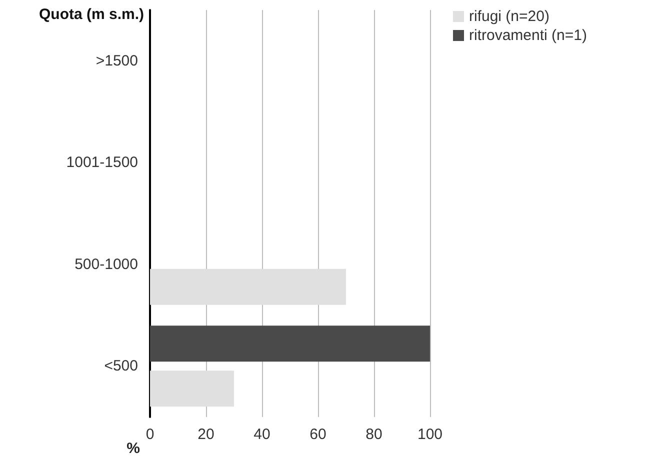 The height and width of the screenshot is (465, 650). I want to click on x-axis-title: %, so click(133, 448).